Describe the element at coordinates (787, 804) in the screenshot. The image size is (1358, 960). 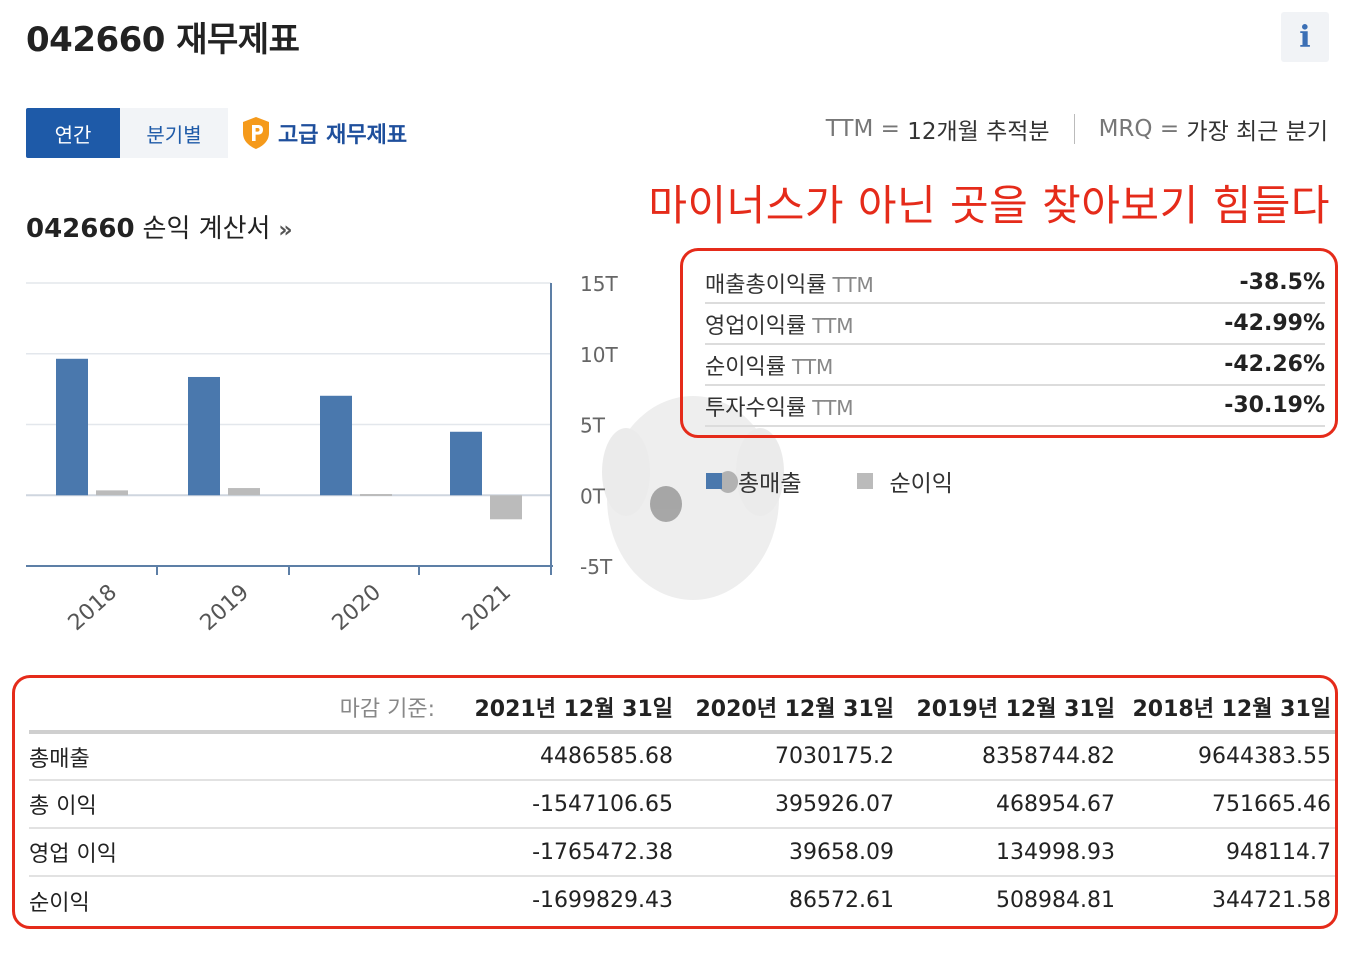
I see `table-cell: 395926.07` at that location.